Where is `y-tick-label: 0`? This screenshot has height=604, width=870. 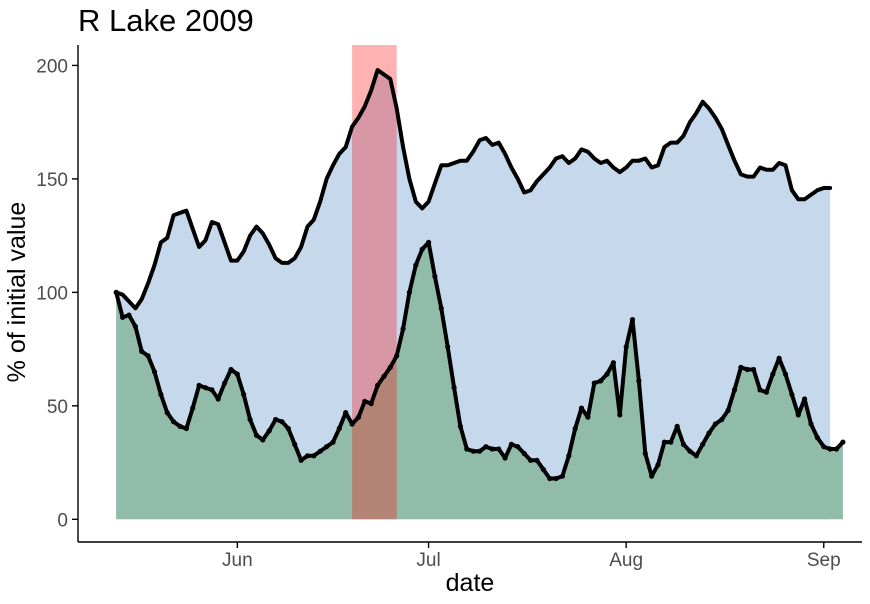
y-tick-label: 0 is located at coordinates (62, 520).